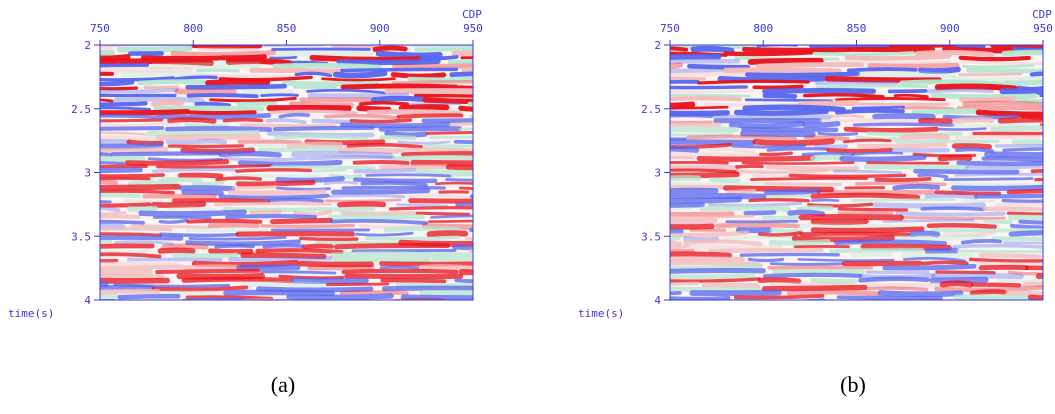  I want to click on y-tick-label: 3, so click(87, 173).